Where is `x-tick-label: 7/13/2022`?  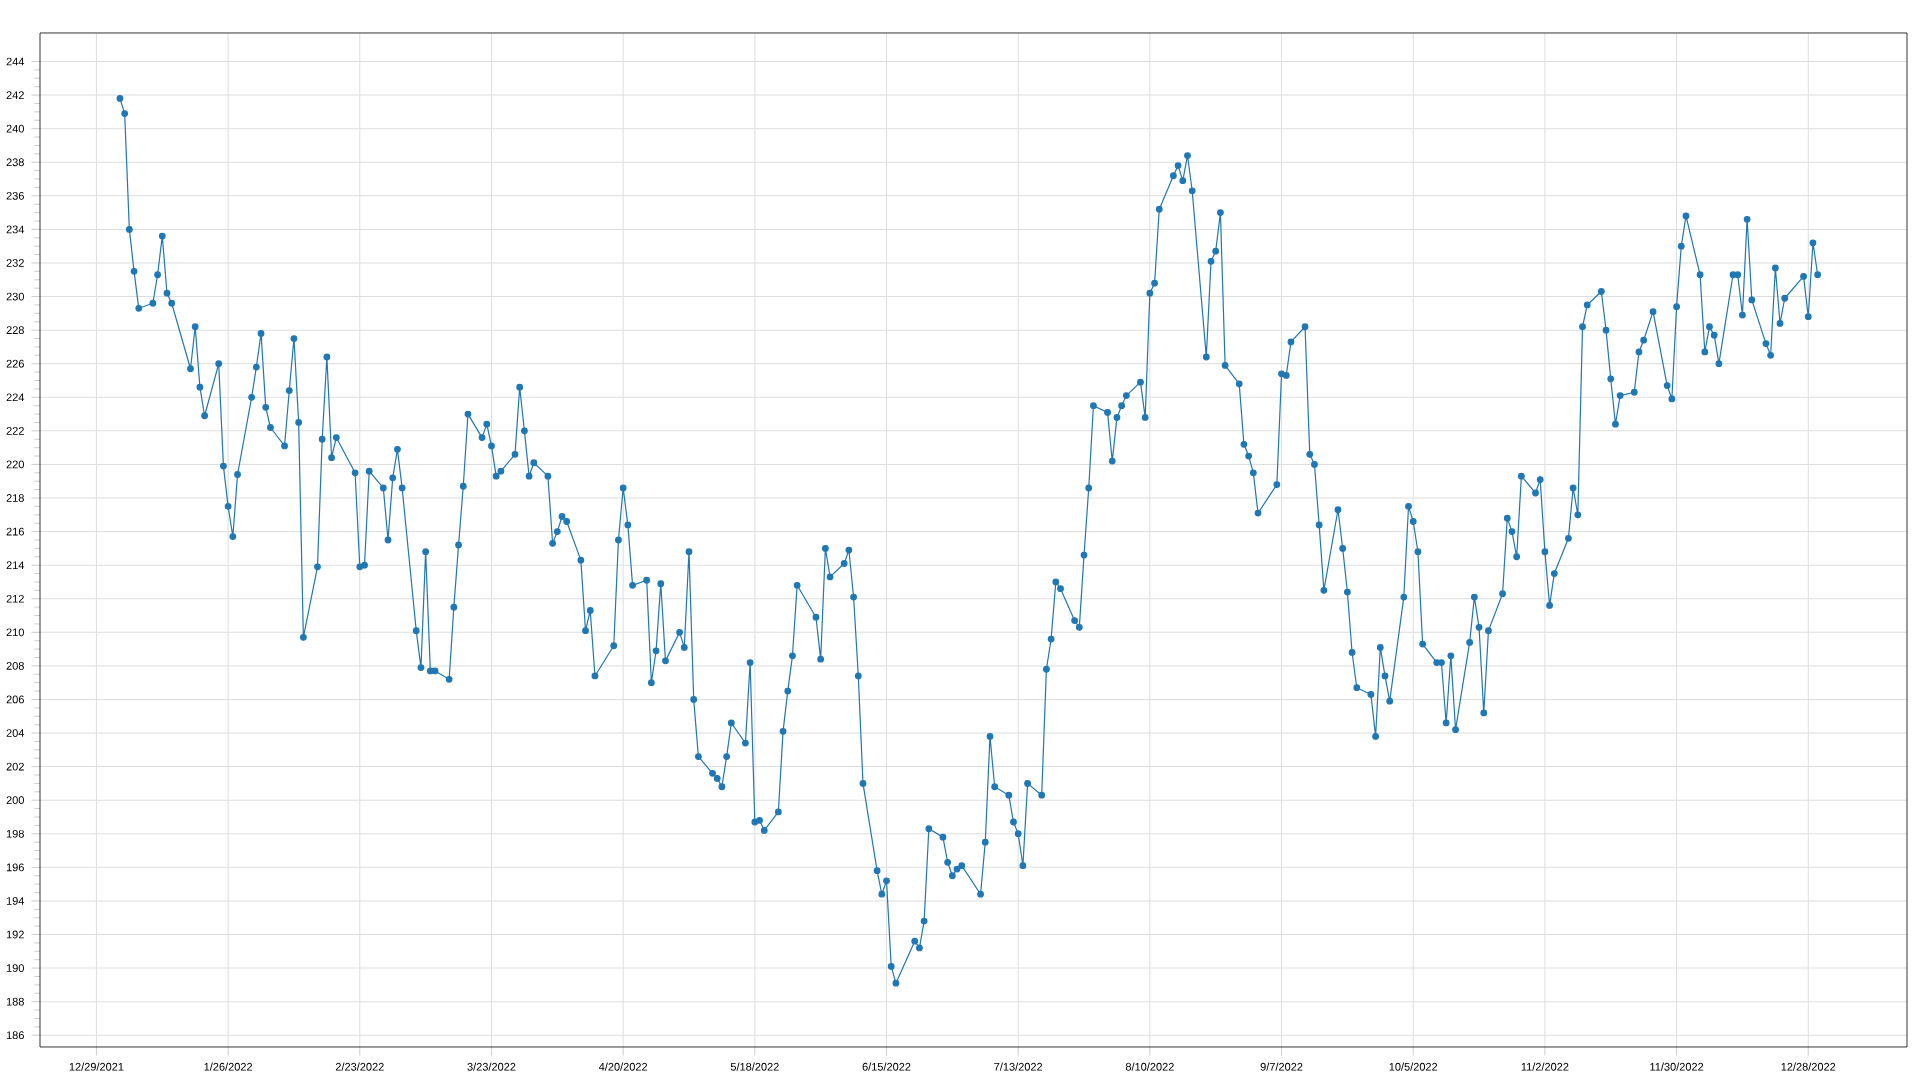 x-tick-label: 7/13/2022 is located at coordinates (1018, 1066).